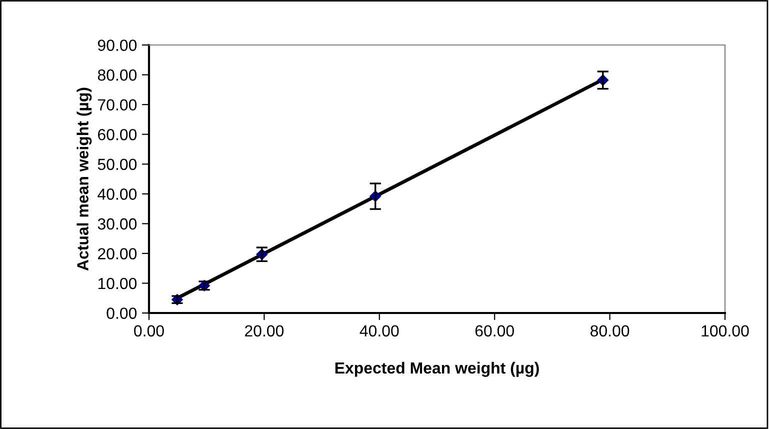 This screenshot has height=429, width=769. What do you see at coordinates (117, 254) in the screenshot?
I see `y-tick-label: 20.00` at bounding box center [117, 254].